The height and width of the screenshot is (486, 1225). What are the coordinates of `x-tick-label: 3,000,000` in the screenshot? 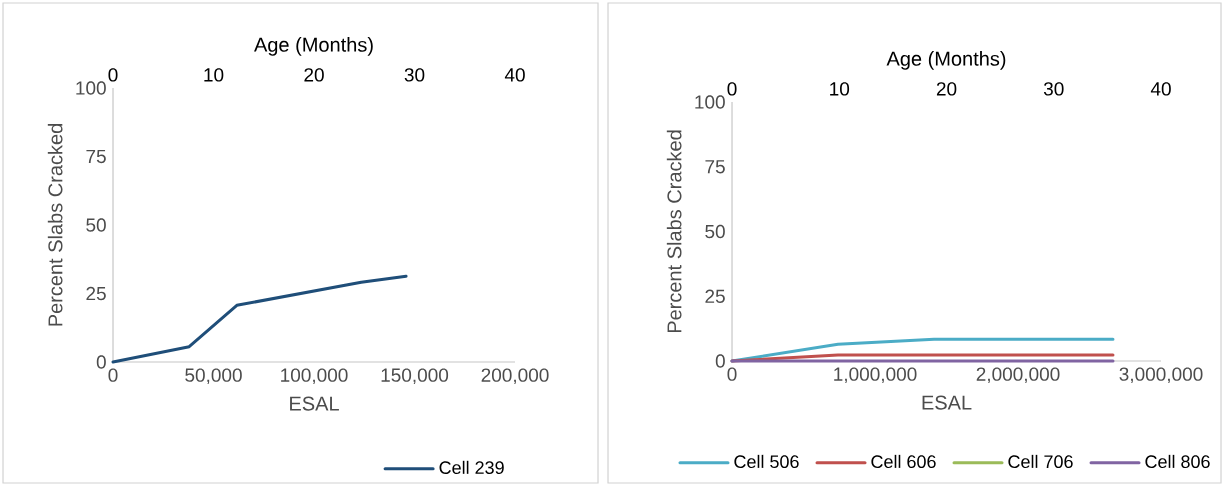 It's located at (1161, 375).